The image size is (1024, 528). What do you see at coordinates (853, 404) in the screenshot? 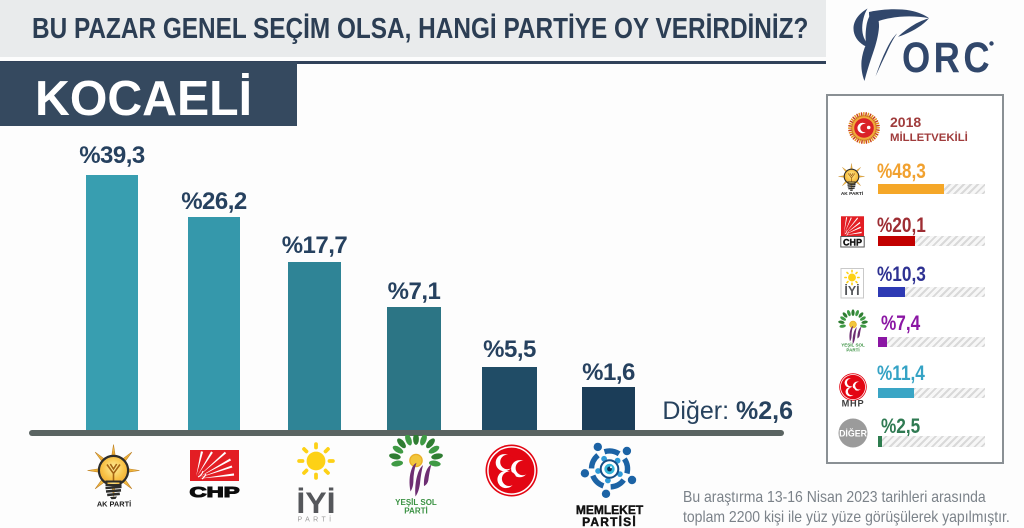
I see `svg-text: MHP` at bounding box center [853, 404].